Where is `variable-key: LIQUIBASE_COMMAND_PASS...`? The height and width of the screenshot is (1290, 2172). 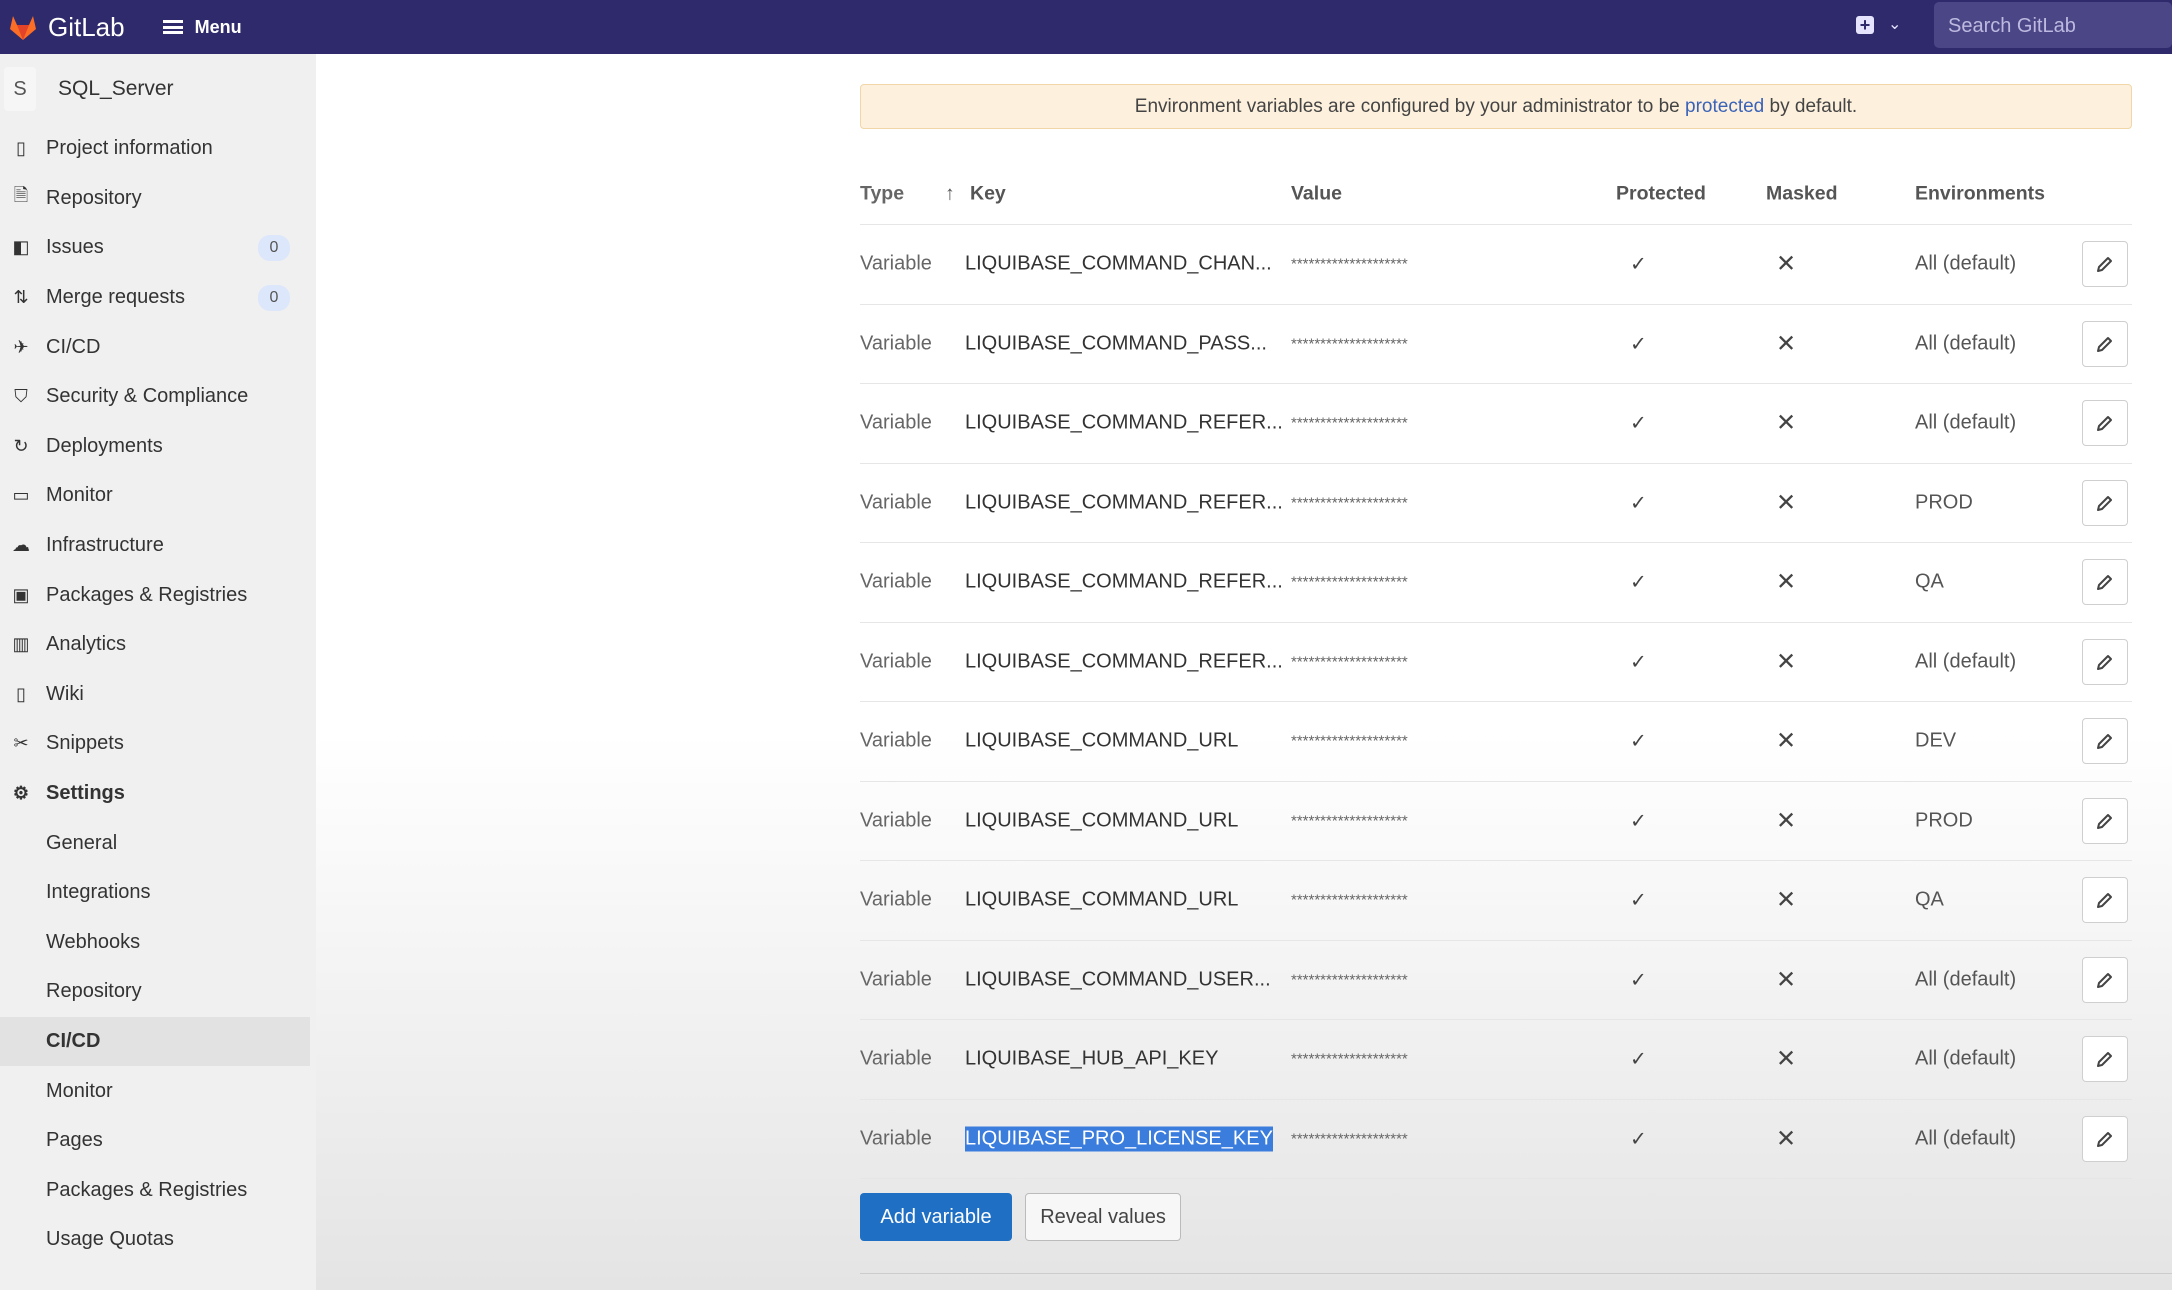
variable-key: LIQUIBASE_COMMAND_PASS... is located at coordinates (1116, 343).